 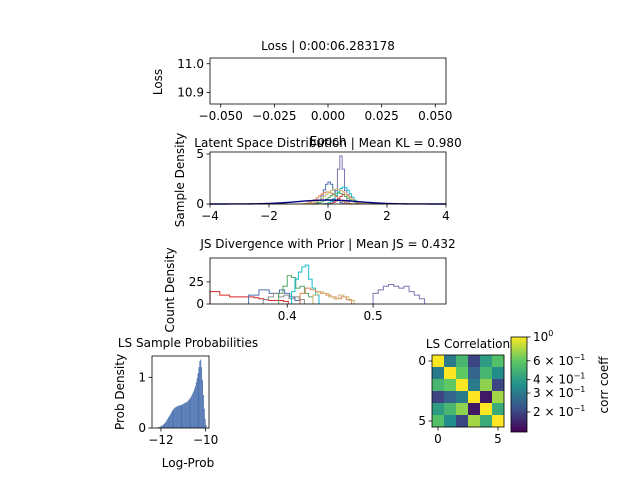 I want to click on x-tick-label: 4, so click(x=446, y=216).